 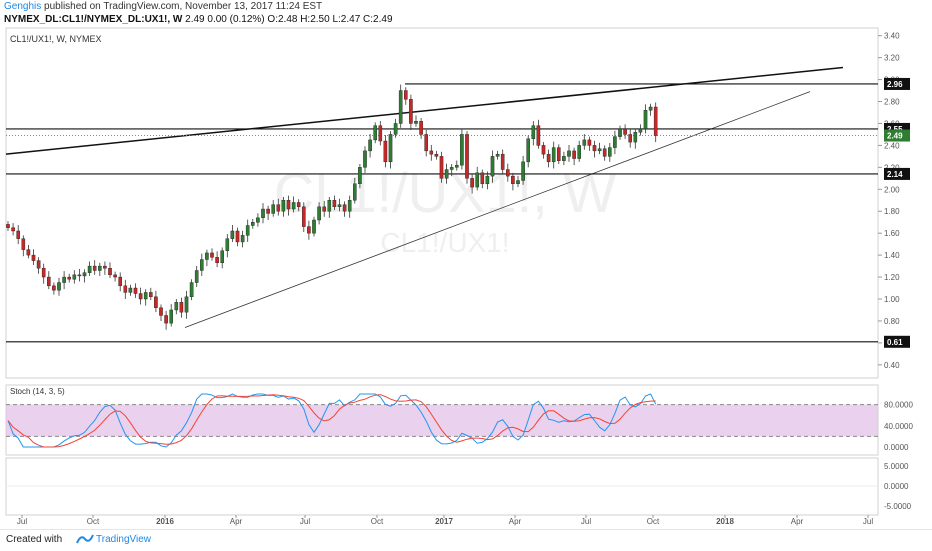 I want to click on created-with-label: Created with, so click(x=34, y=539).